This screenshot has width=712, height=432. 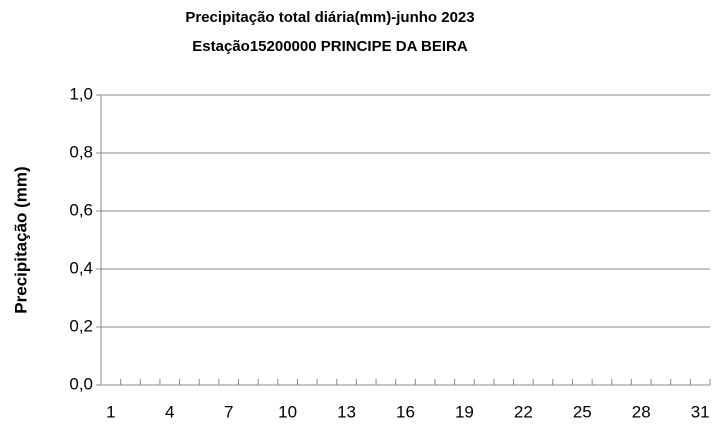 What do you see at coordinates (110, 411) in the screenshot?
I see `x-tick-label: 1` at bounding box center [110, 411].